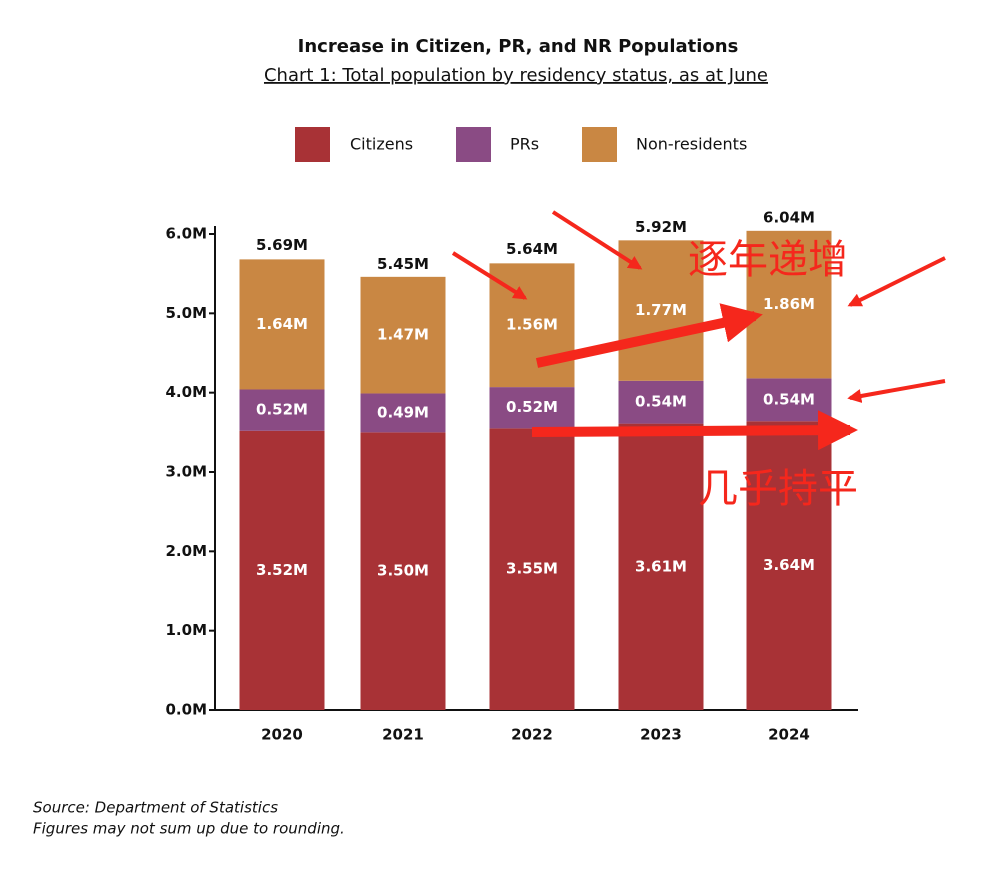  Describe the element at coordinates (187, 710) in the screenshot. I see `y-tick-label: 0.0M` at that location.